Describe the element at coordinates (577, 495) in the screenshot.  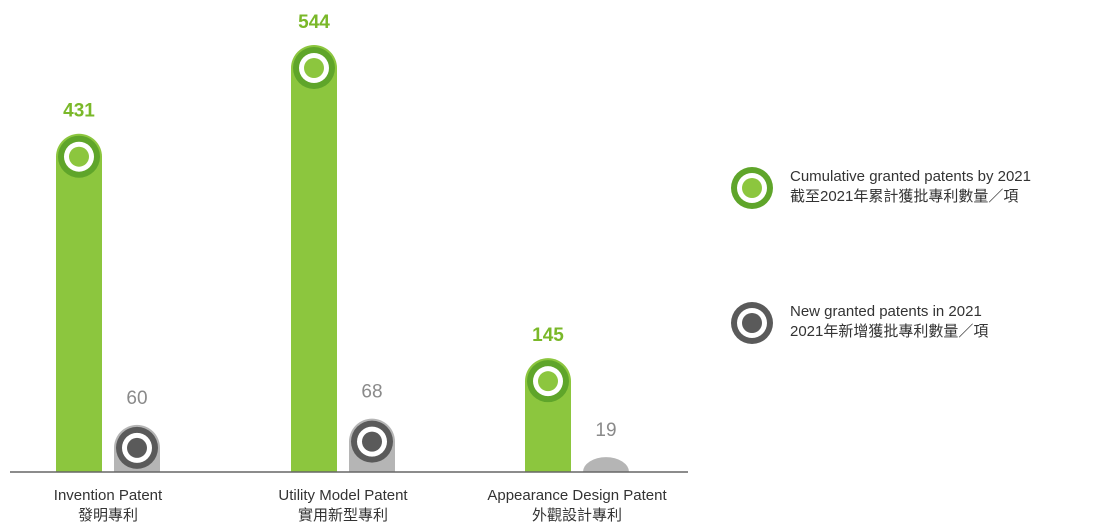
I see `x-tick-label: Appearance Design Patent` at that location.